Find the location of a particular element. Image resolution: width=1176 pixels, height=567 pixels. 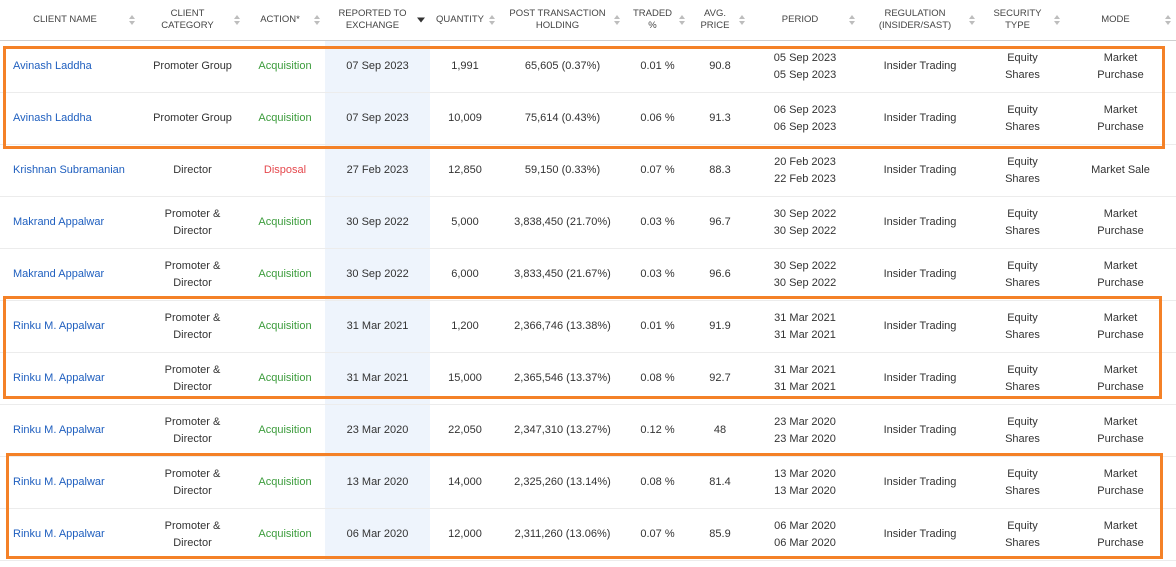

cell-reported: 30 Sep 2022 is located at coordinates (377, 274).